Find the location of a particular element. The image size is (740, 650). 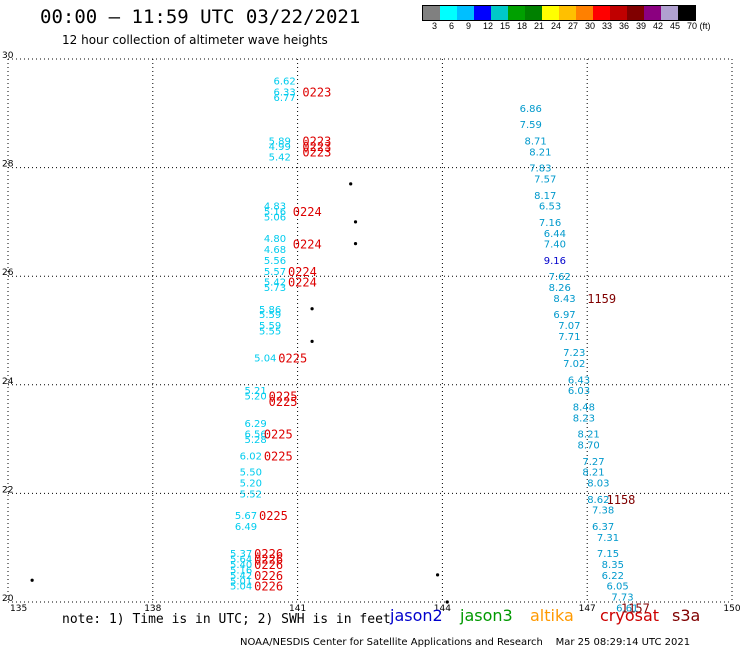

swh-point-label: 8.26 is located at coordinates (560, 288).